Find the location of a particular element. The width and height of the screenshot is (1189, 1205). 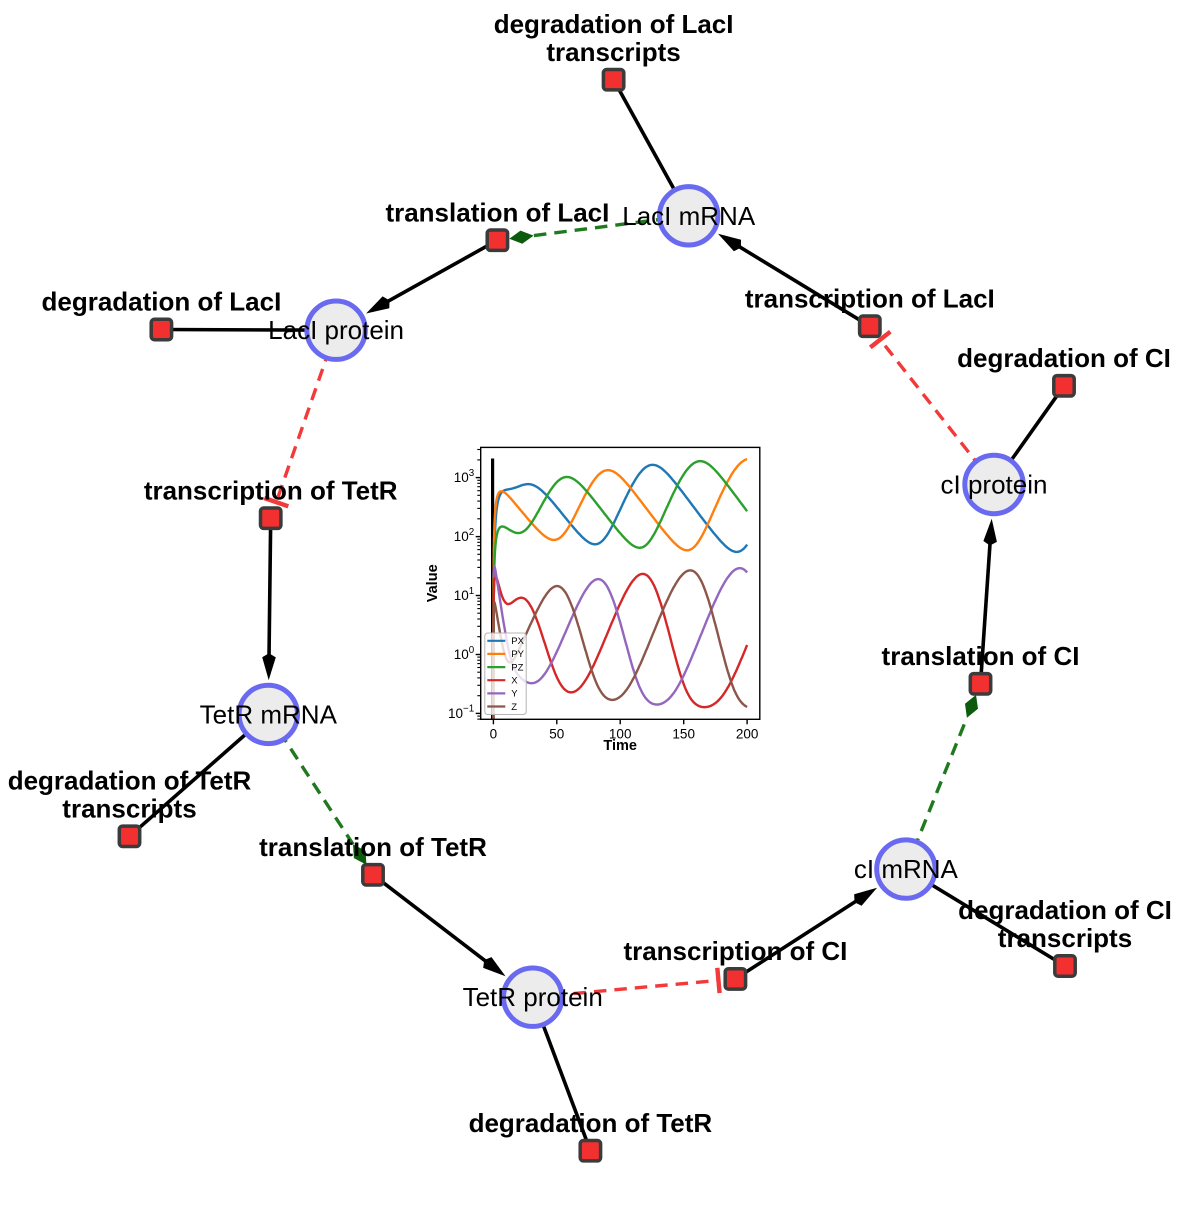

svg-text: 50 is located at coordinates (556, 733).